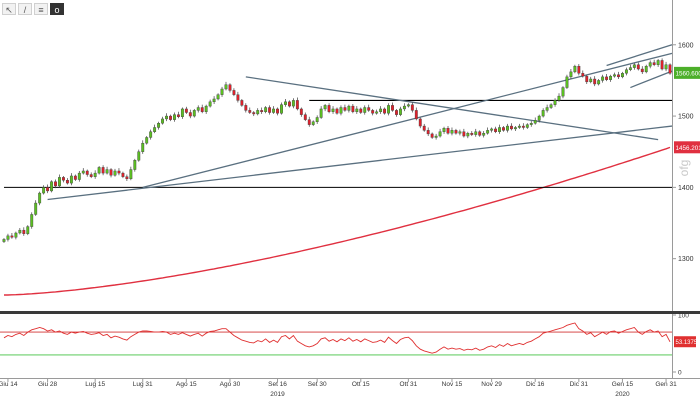  What do you see at coordinates (9, 384) in the screenshot?
I see `x-tick-label: Giu 14` at bounding box center [9, 384].